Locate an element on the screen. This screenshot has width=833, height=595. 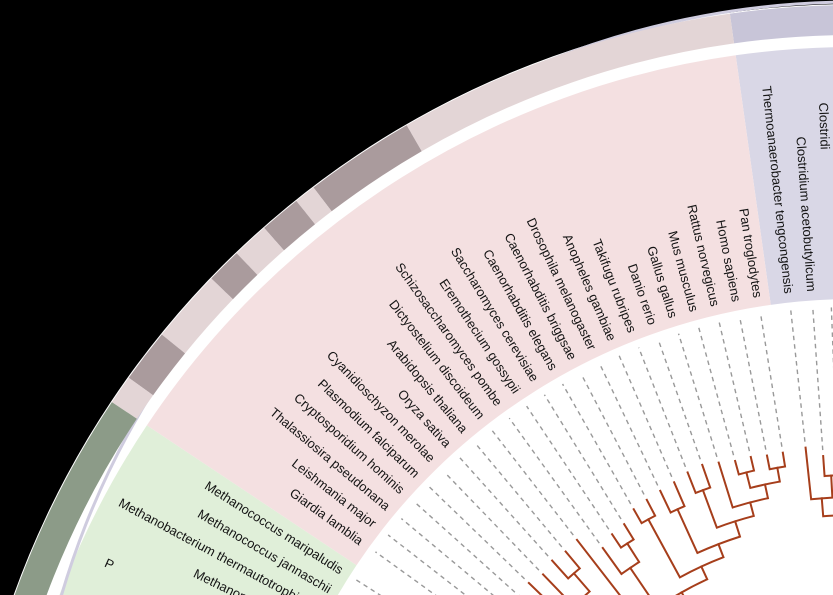
species-label: Clostridi is located at coordinates (824, 126).